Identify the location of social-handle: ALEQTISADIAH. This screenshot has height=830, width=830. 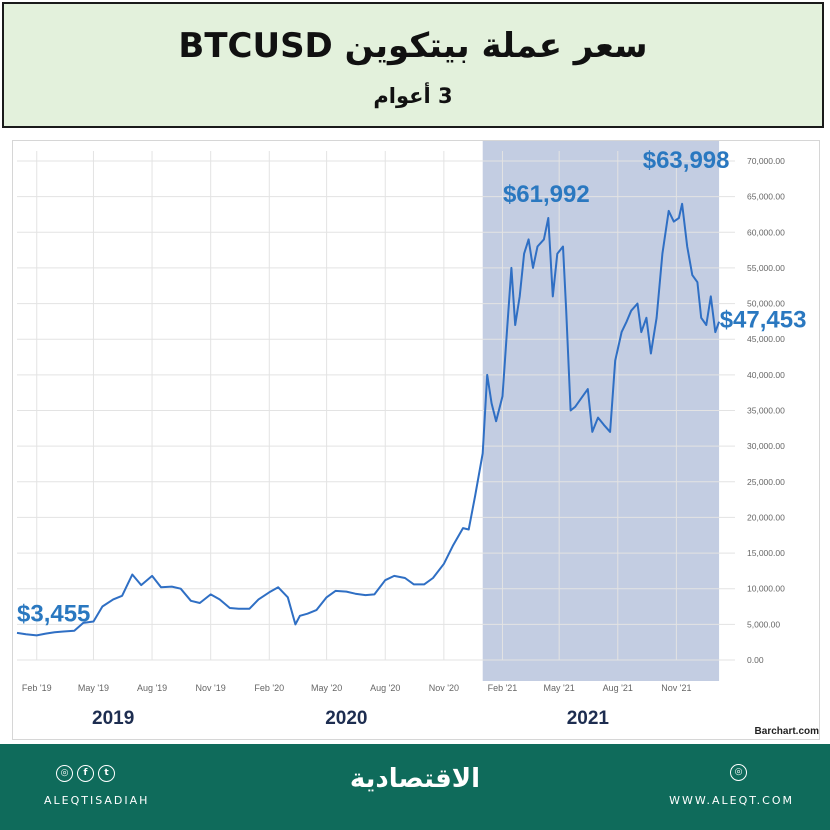
(97, 800).